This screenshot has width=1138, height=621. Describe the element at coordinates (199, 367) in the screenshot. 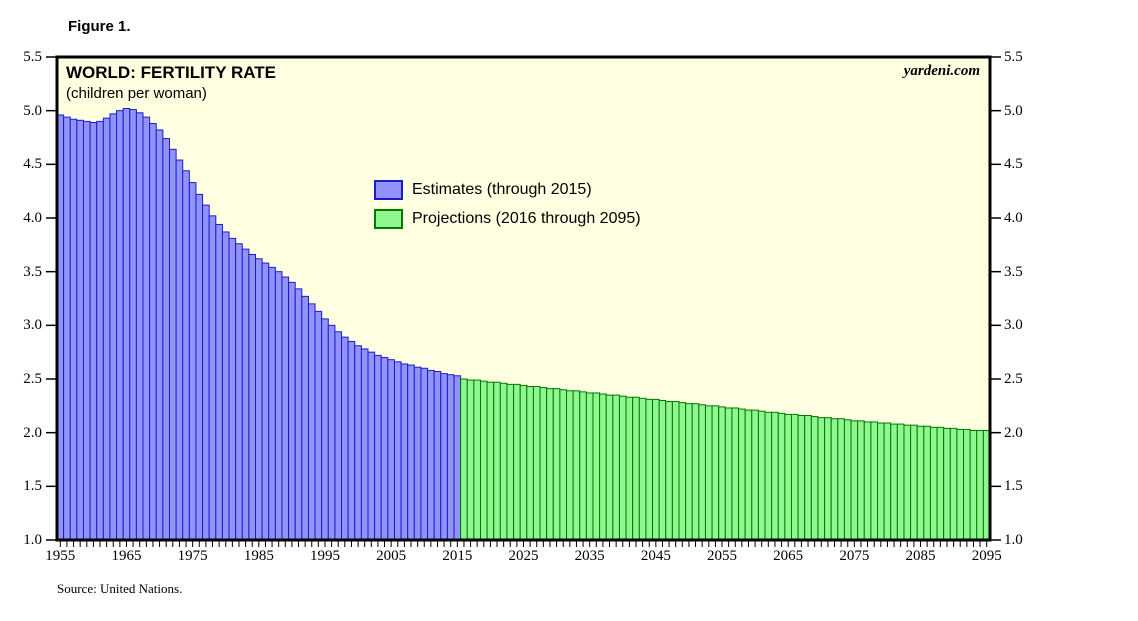

I see `bar-1976` at that location.